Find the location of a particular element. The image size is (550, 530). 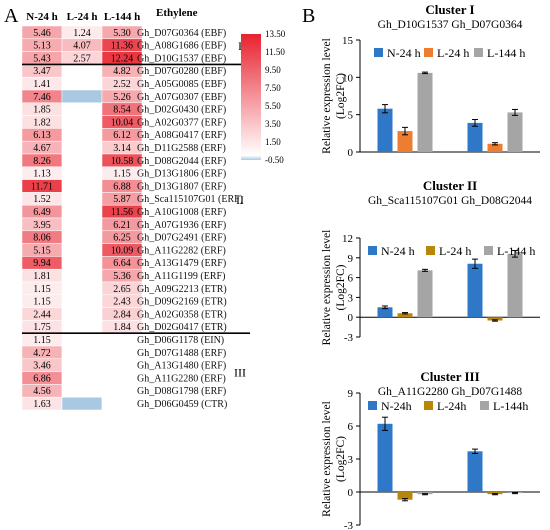

y-tick-label: 0 is located at coordinates (351, 493).